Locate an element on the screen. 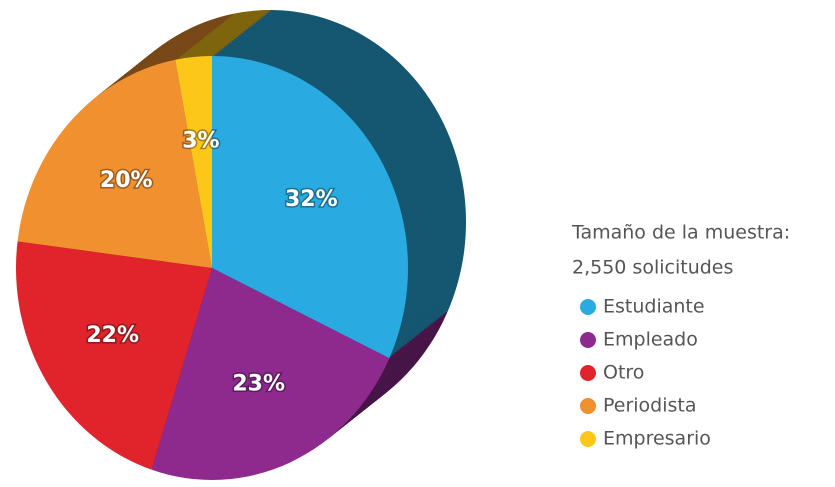  subtitle: Tamaño de la muestra: is located at coordinates (680, 233).